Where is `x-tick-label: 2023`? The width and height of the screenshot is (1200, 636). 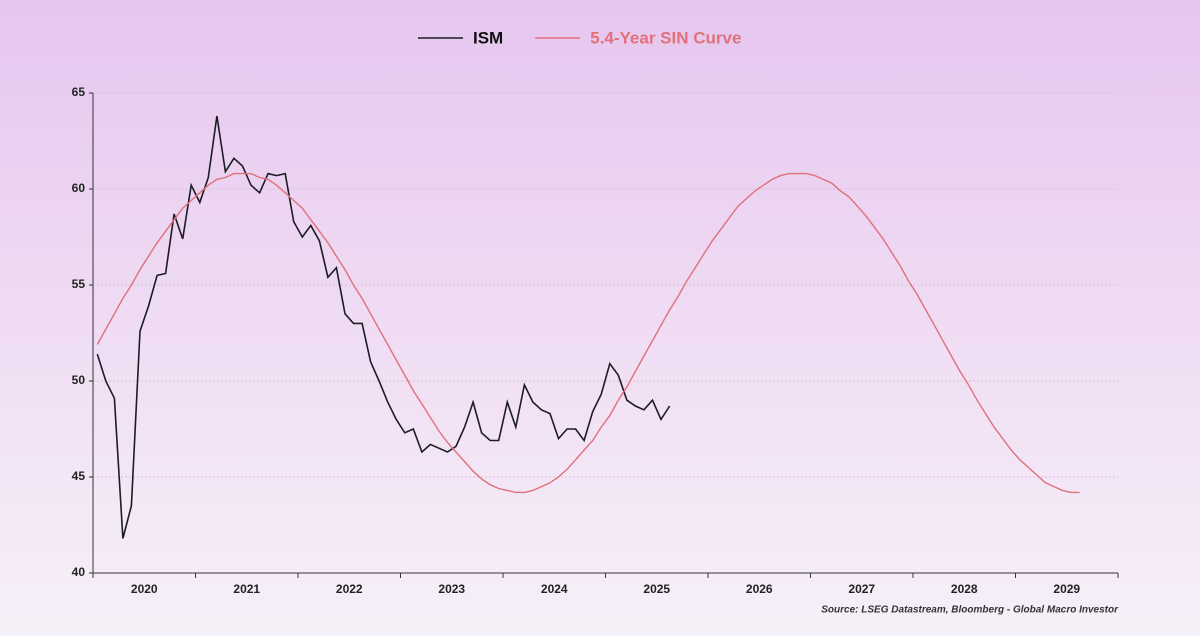 x-tick-label: 2023 is located at coordinates (451, 589).